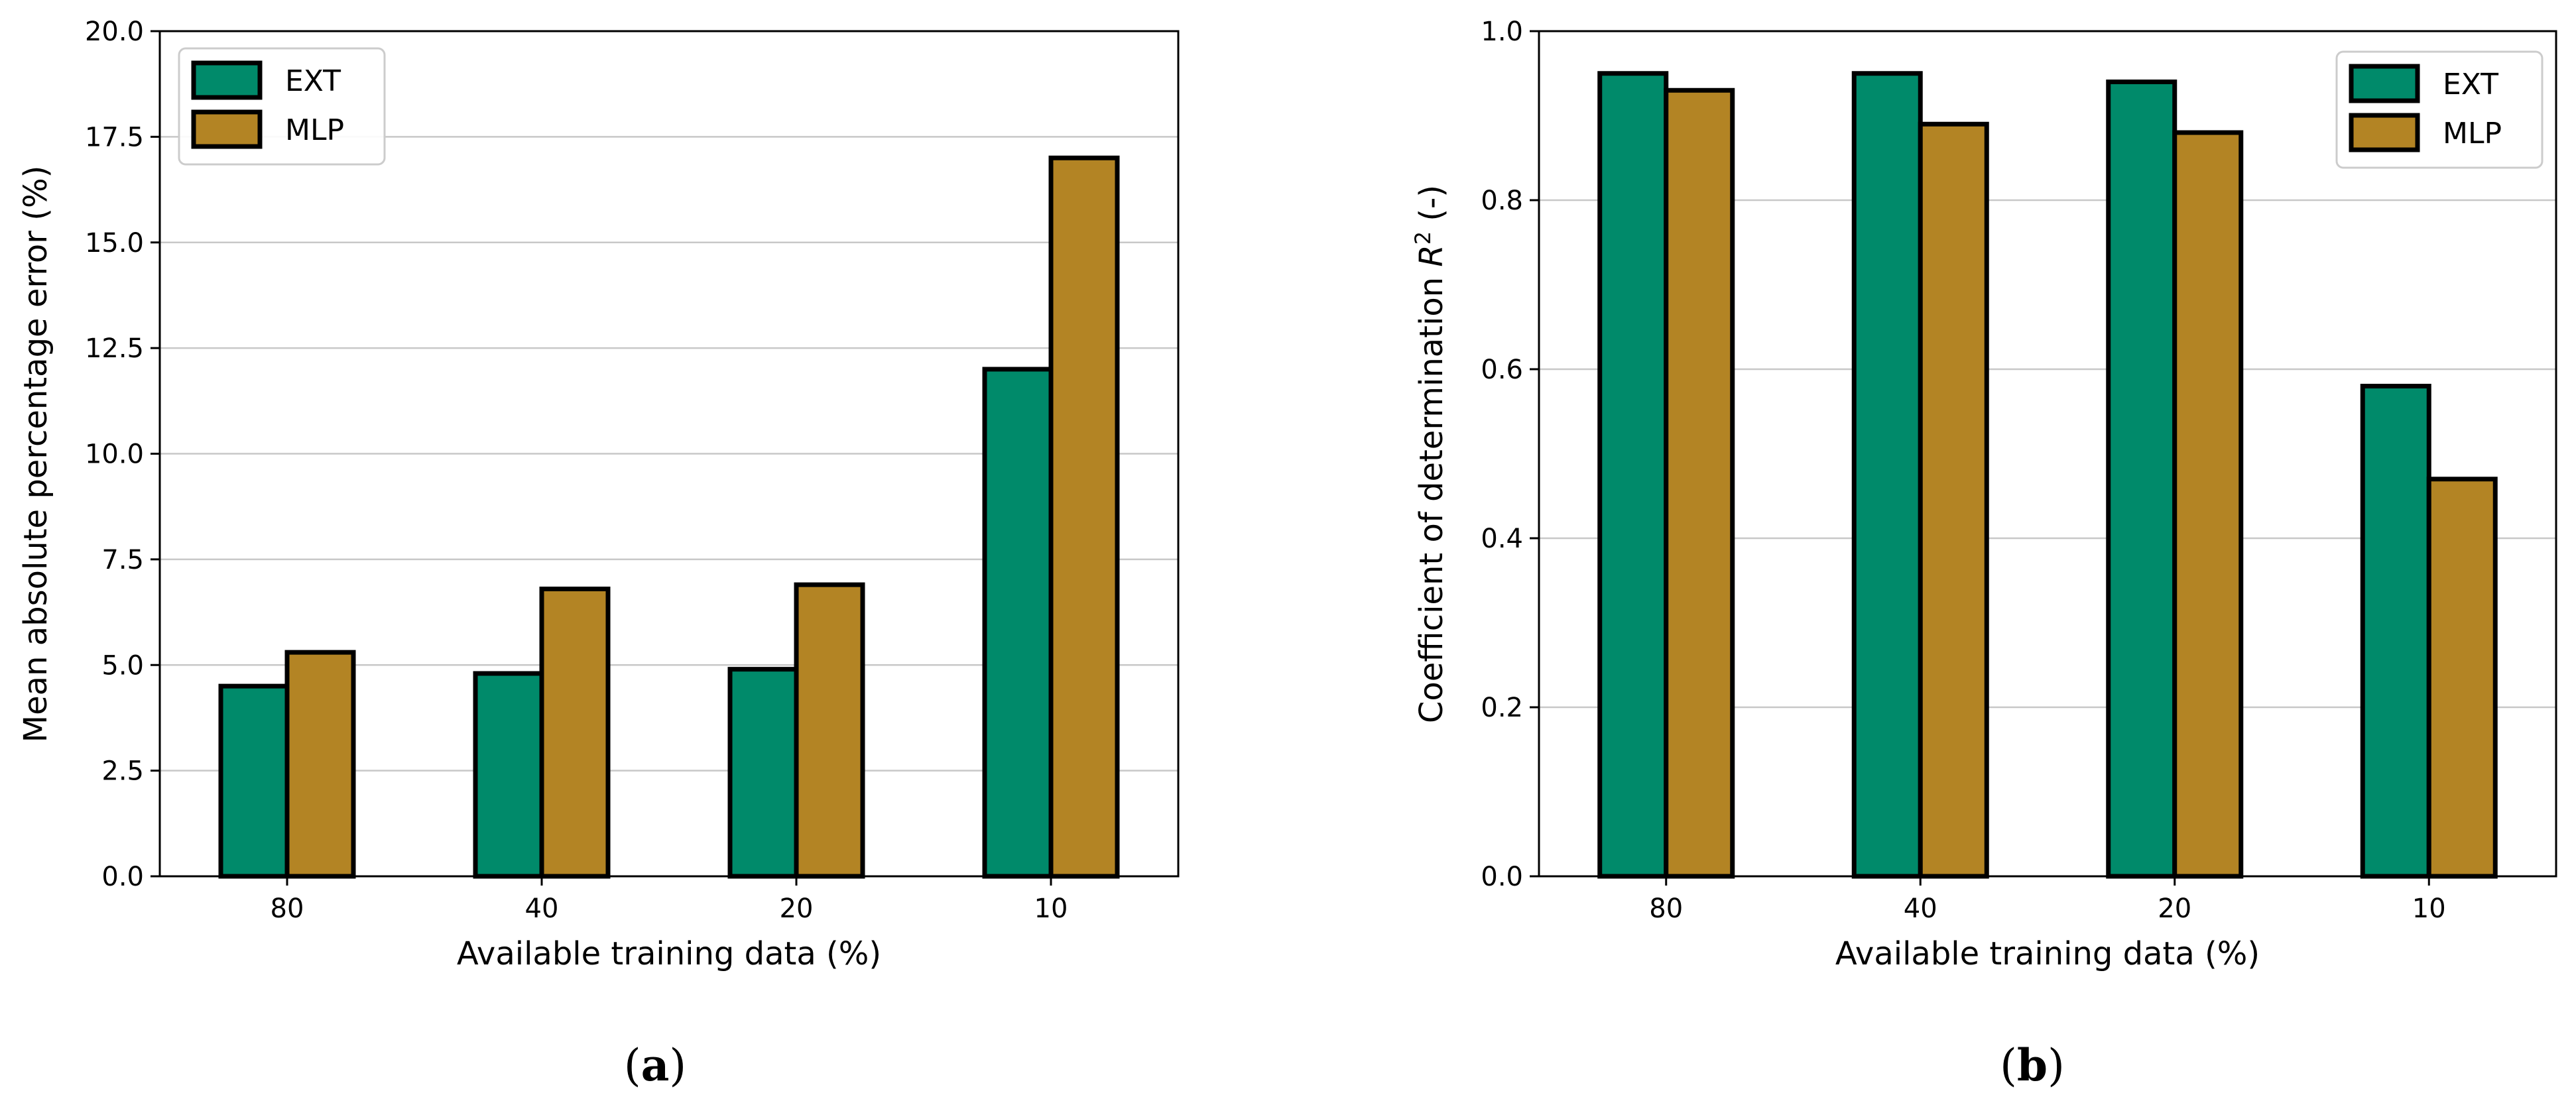 This screenshot has width=2576, height=1099. What do you see at coordinates (1502, 32) in the screenshot?
I see `y-tick-label: 1.0` at bounding box center [1502, 32].